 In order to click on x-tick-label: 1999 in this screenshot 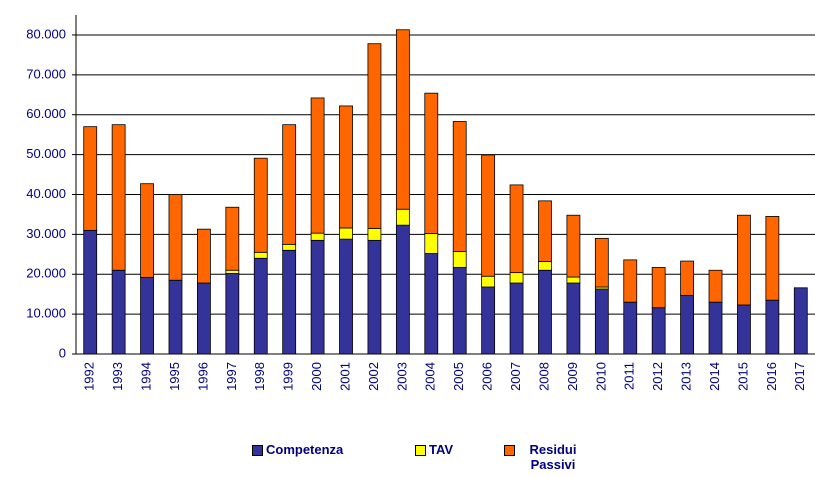, I will do `click(288, 376)`.